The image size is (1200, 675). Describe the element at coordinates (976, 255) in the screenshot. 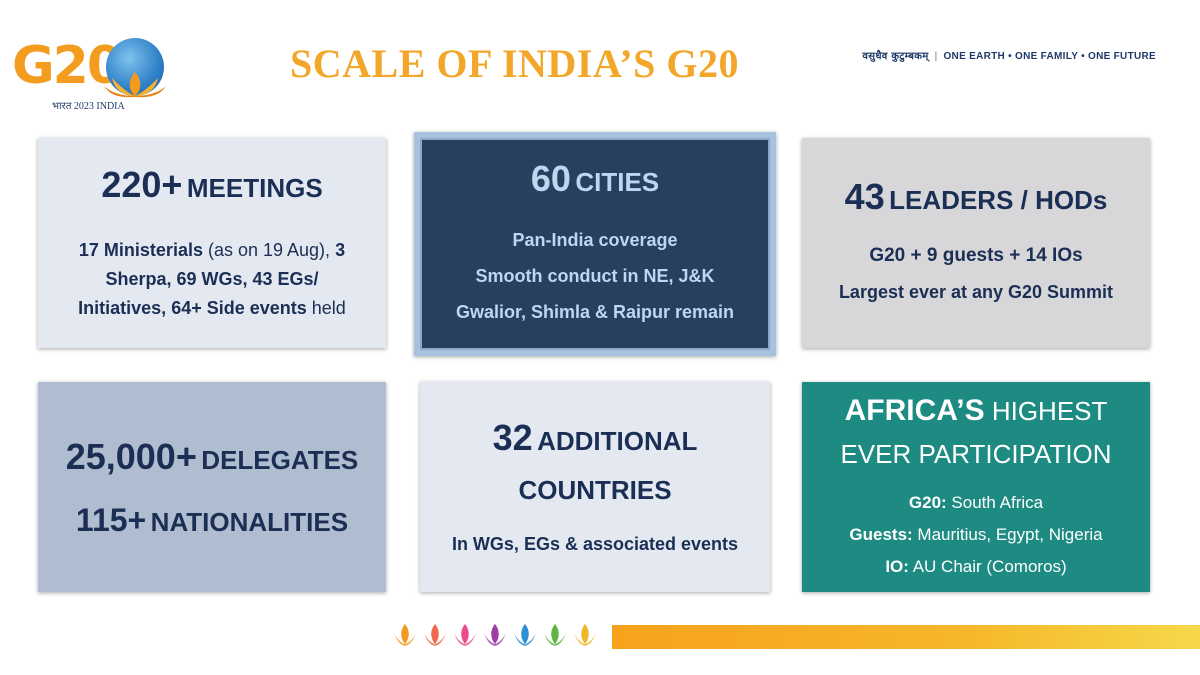

I see `leaders-line1: G20 + 9 guests + 14 IOs` at that location.